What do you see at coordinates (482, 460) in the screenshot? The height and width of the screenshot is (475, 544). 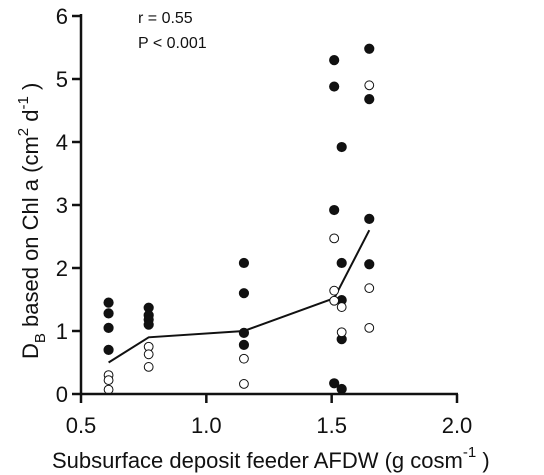 I see `x-axis-title-close: )` at bounding box center [482, 460].